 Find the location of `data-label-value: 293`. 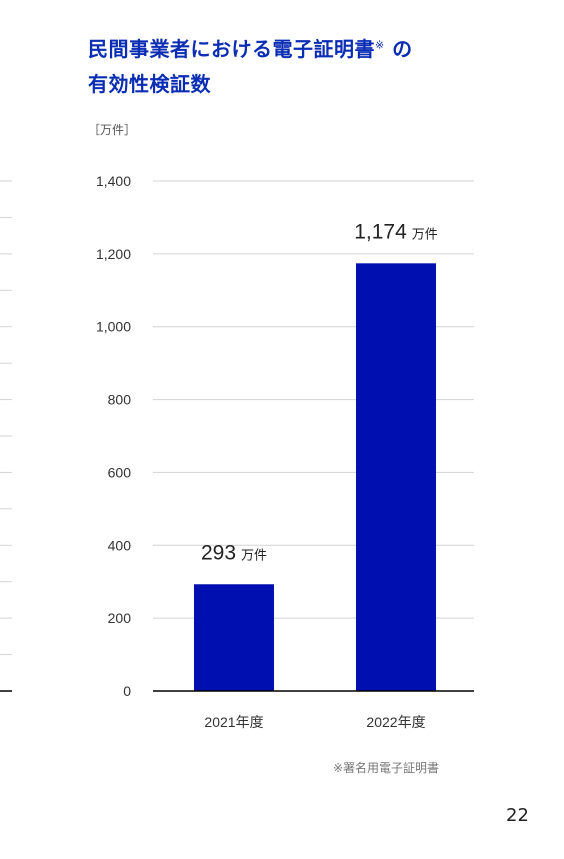

data-label-value: 293 is located at coordinates (218, 552).